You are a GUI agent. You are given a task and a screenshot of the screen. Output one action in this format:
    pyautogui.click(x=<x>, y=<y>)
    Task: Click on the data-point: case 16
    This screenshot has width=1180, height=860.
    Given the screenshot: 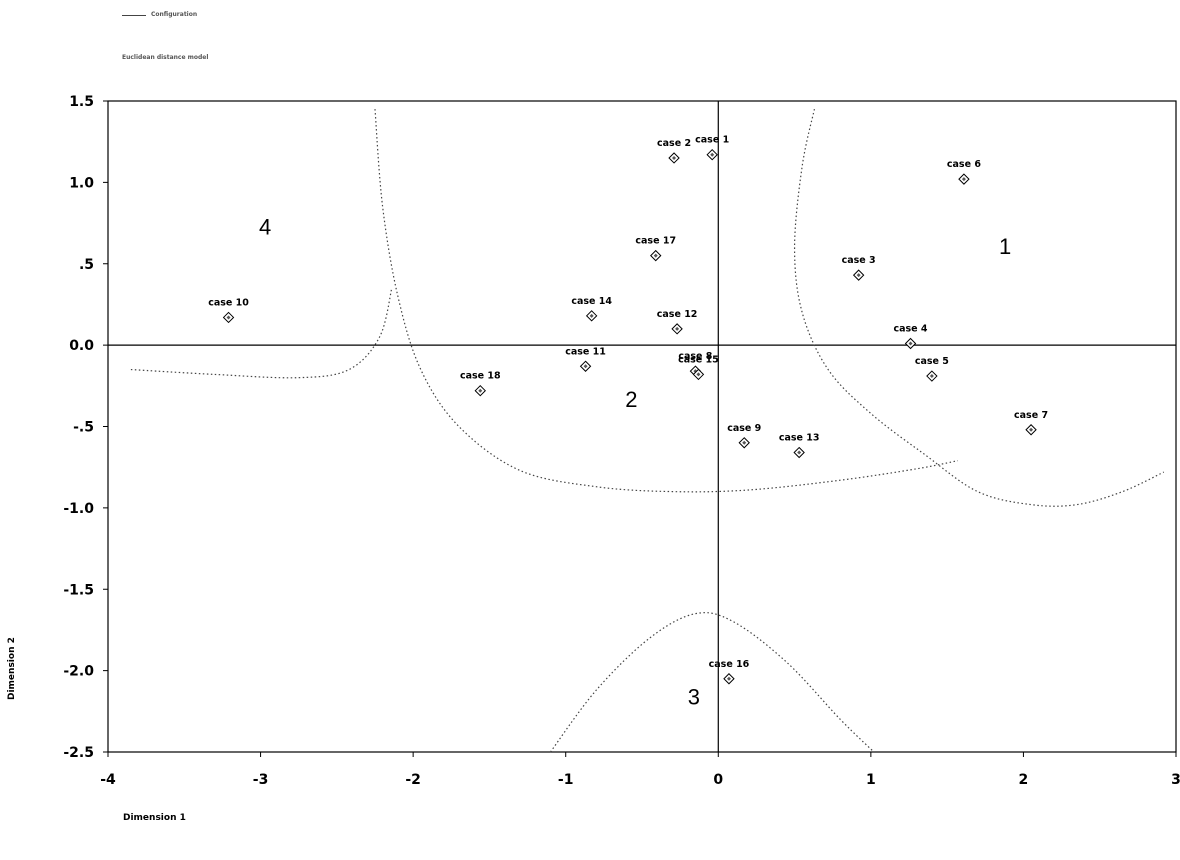 What is the action you would take?
    pyautogui.click(x=729, y=672)
    